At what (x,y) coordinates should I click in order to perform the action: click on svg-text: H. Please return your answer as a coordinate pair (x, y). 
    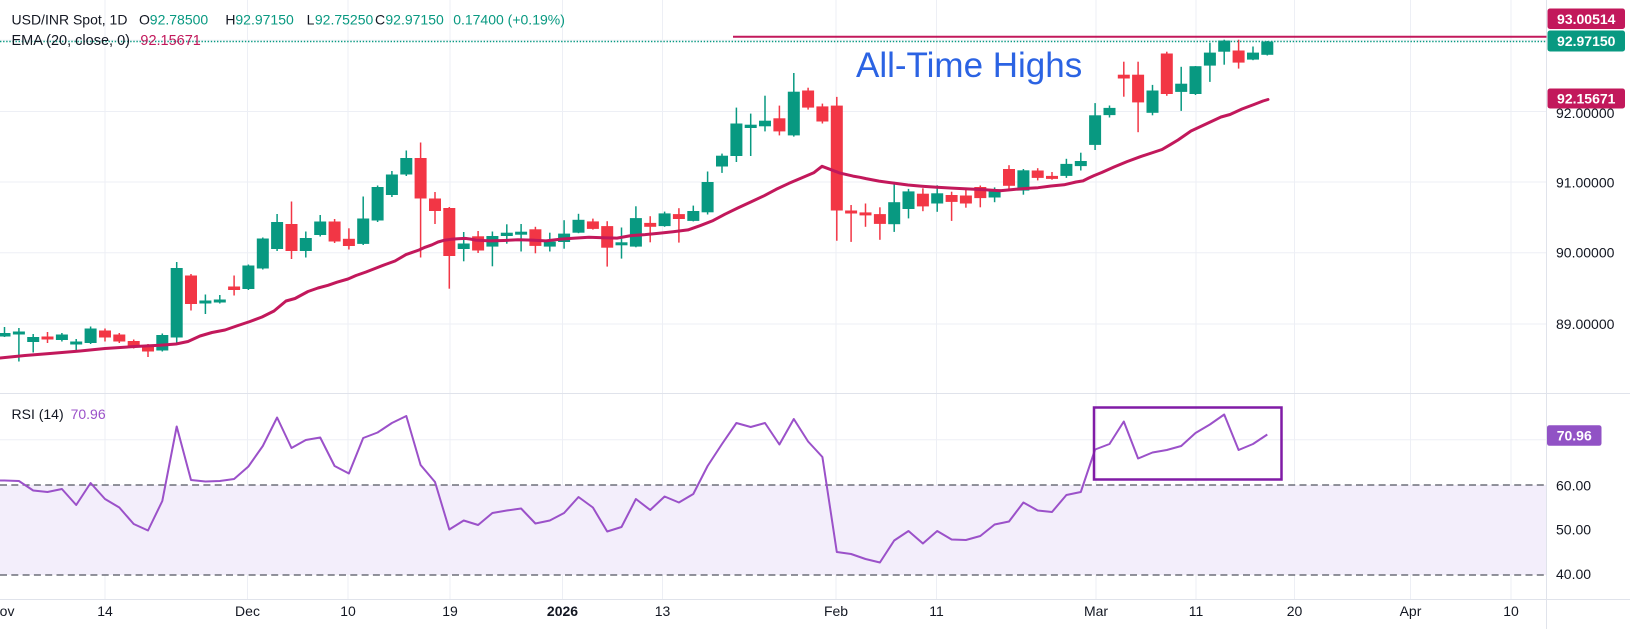
    Looking at the image, I should click on (230, 20).